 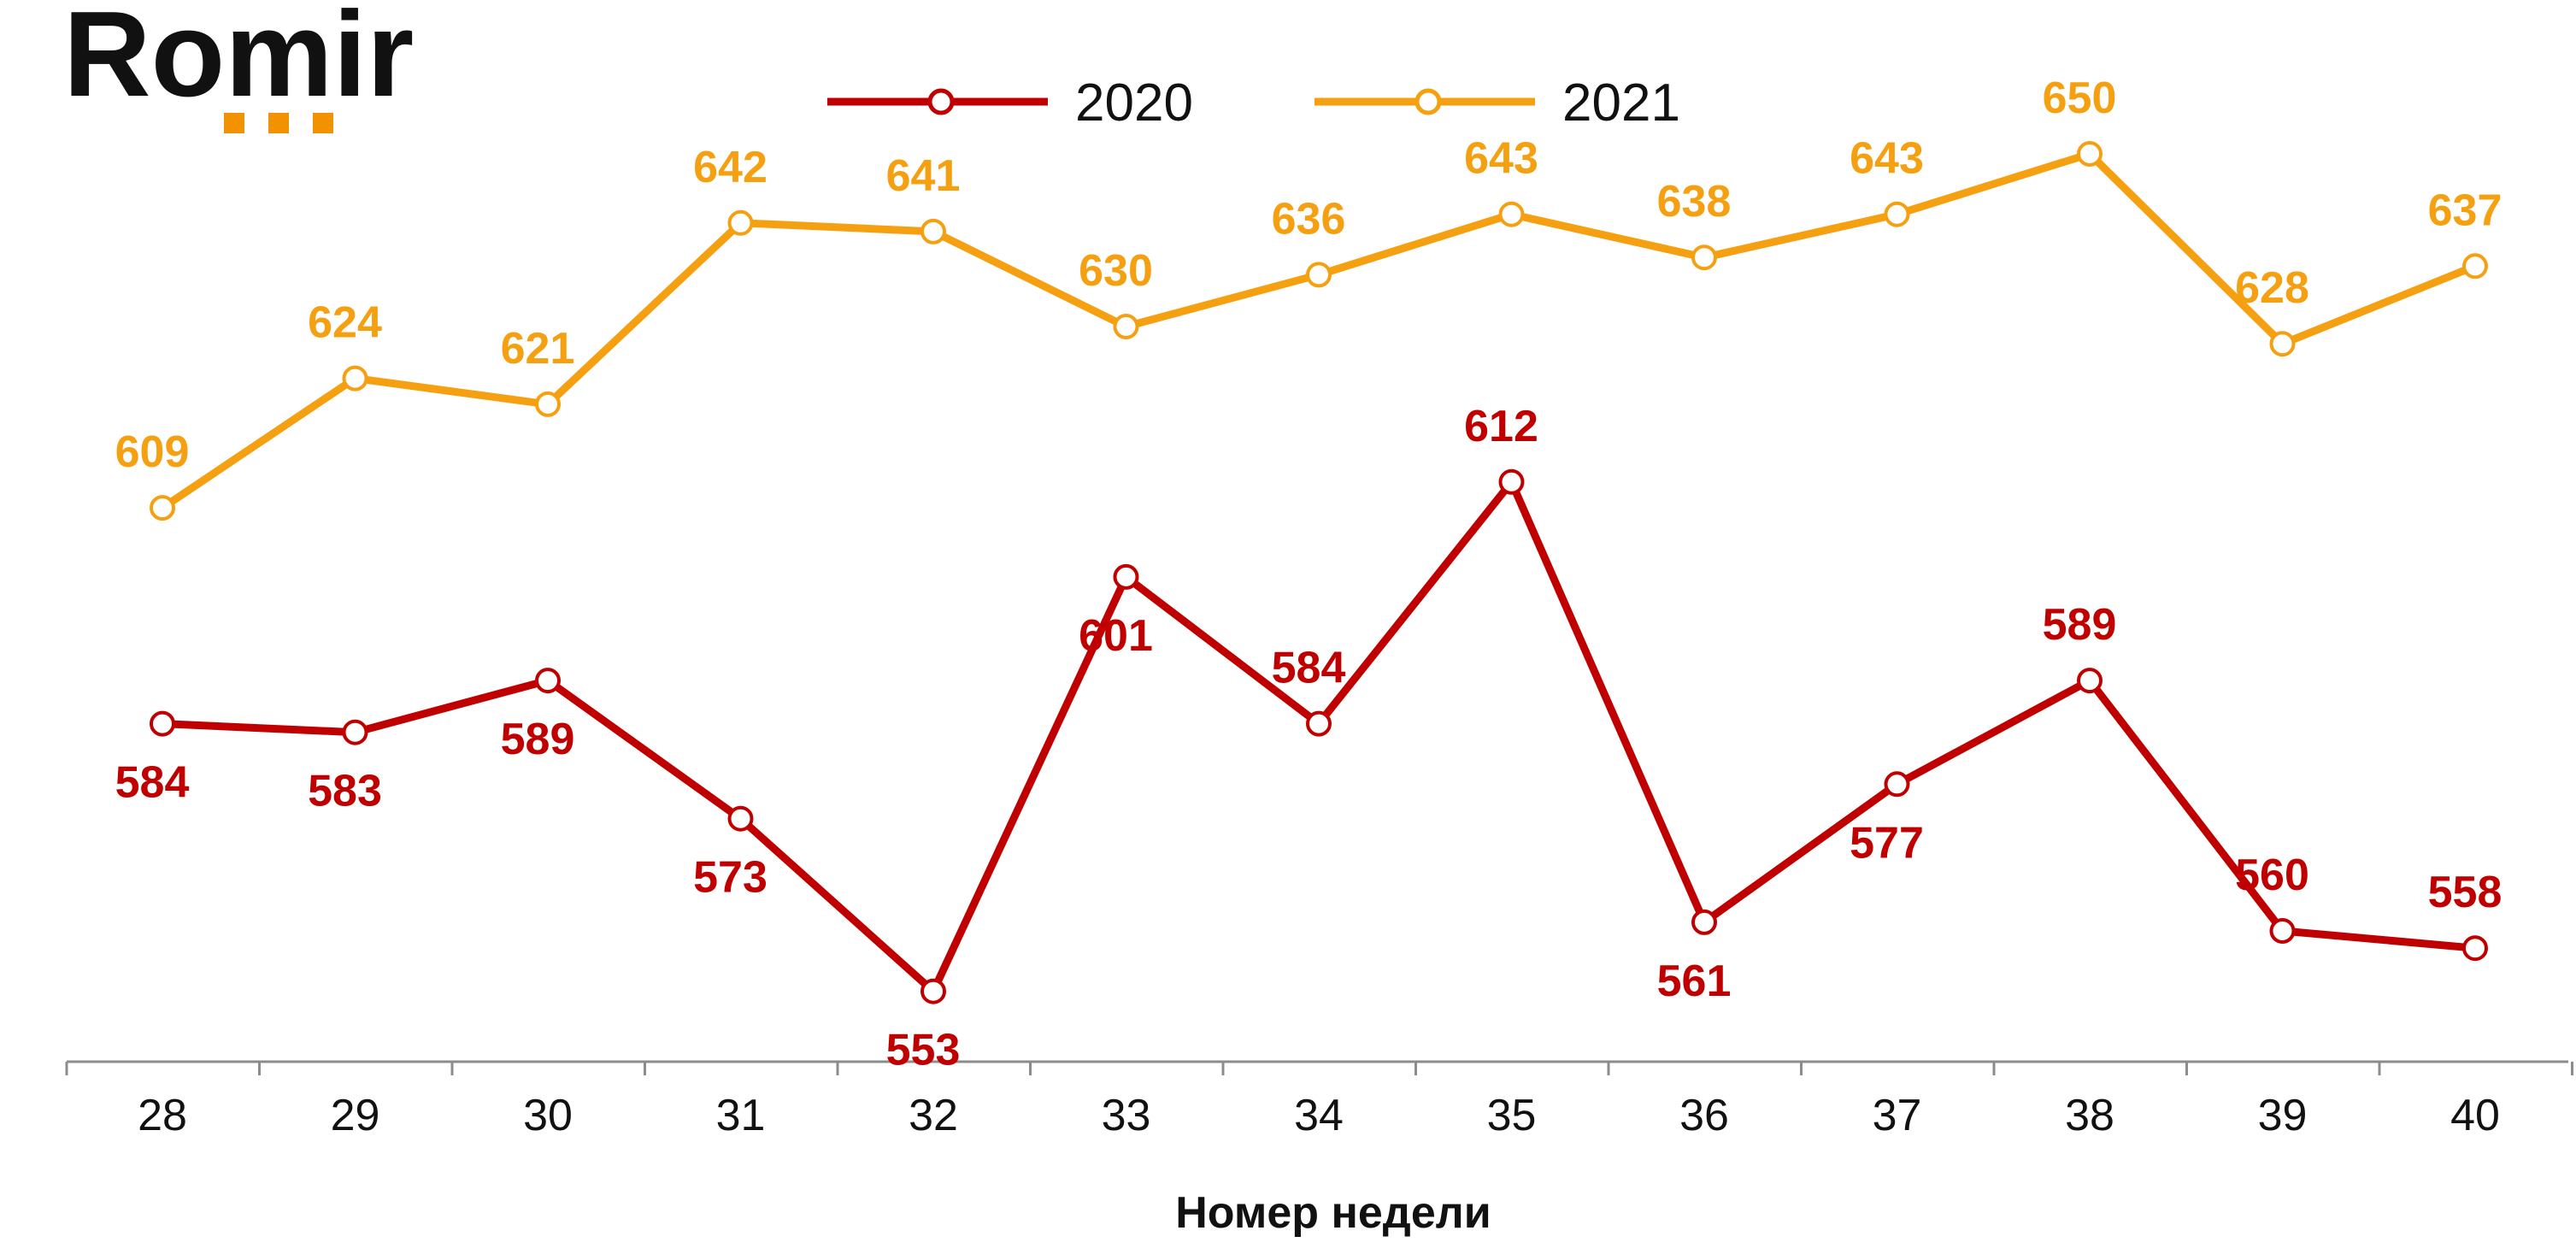 What do you see at coordinates (1704, 1116) in the screenshot?
I see `x-tick-label: 36` at bounding box center [1704, 1116].